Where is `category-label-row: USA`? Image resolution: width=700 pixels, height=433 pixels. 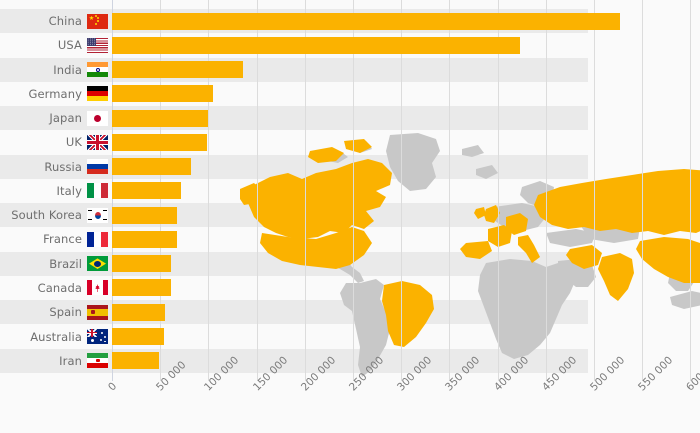
category-label-row: USA is located at coordinates (56, 45).